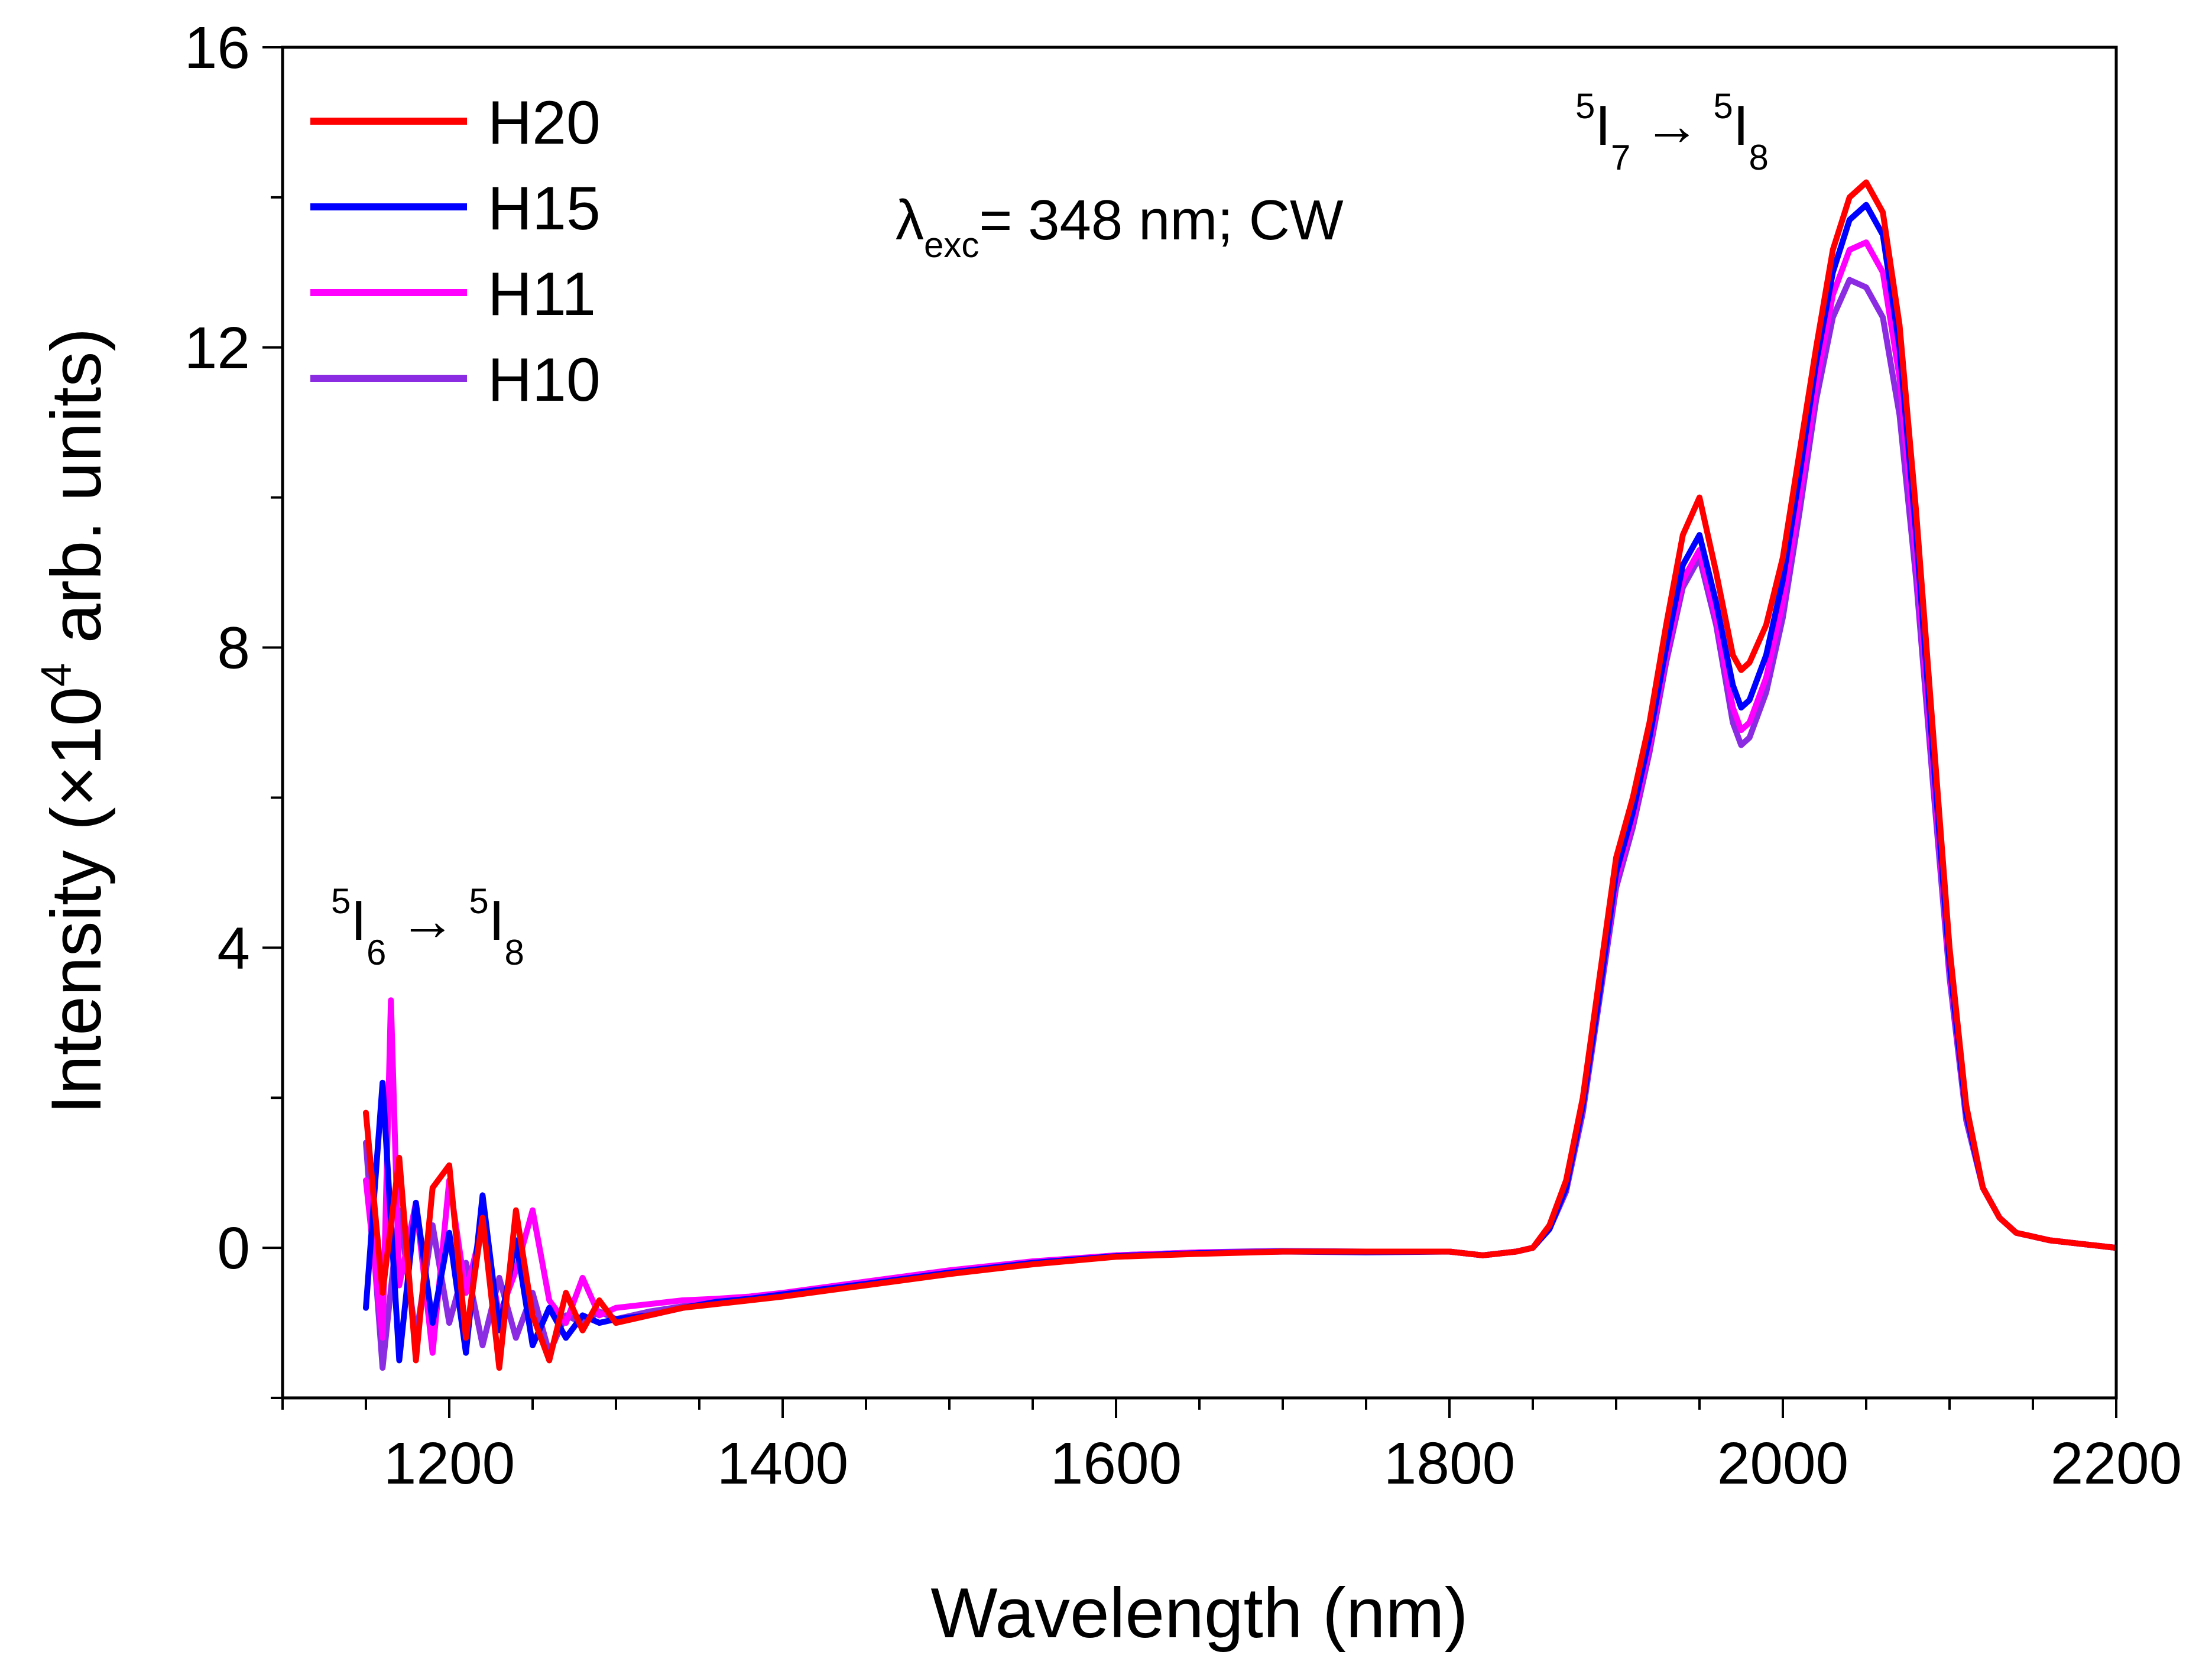 The width and height of the screenshot is (2212, 1668). Describe the element at coordinates (233, 1248) in the screenshot. I see `y-tick-label: 0` at that location.